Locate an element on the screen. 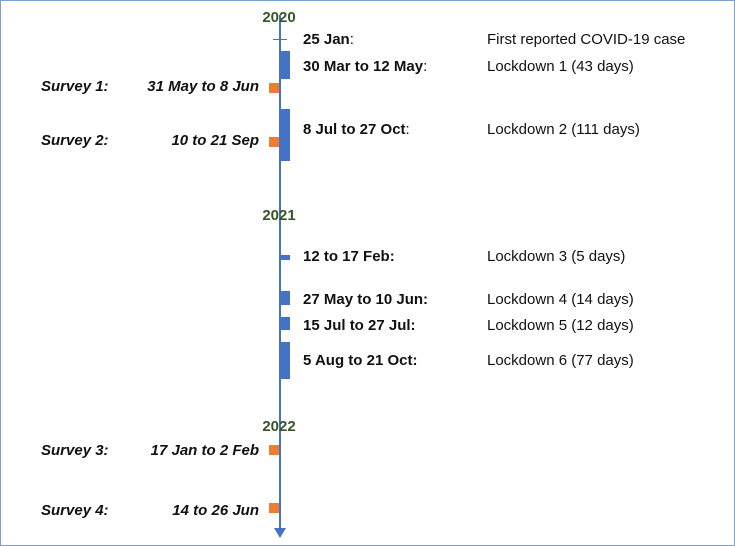 The image size is (735, 546). survey-2-dates: 10 to 21 Sep is located at coordinates (215, 140).